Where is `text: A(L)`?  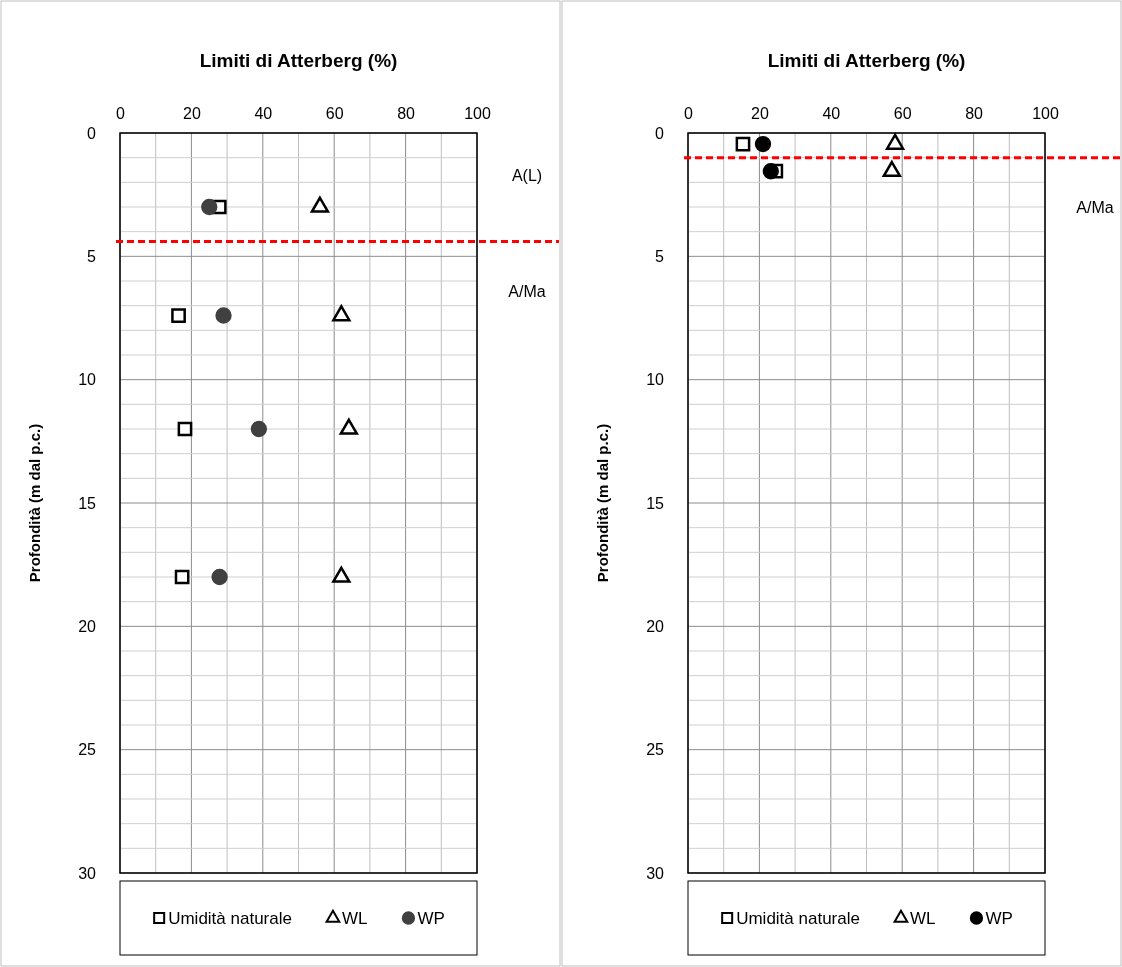 text: A(L) is located at coordinates (527, 175).